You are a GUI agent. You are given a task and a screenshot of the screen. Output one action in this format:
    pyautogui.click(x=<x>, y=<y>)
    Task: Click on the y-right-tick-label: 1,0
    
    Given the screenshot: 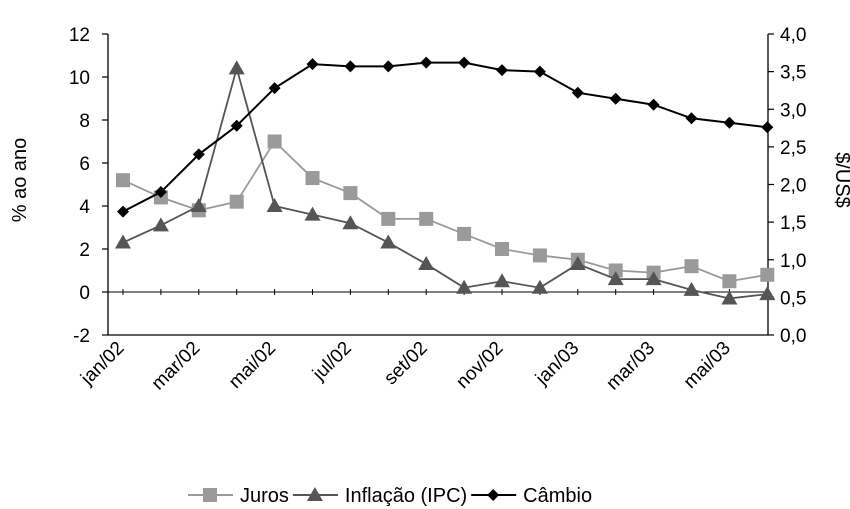 What is the action you would take?
    pyautogui.click(x=793, y=261)
    